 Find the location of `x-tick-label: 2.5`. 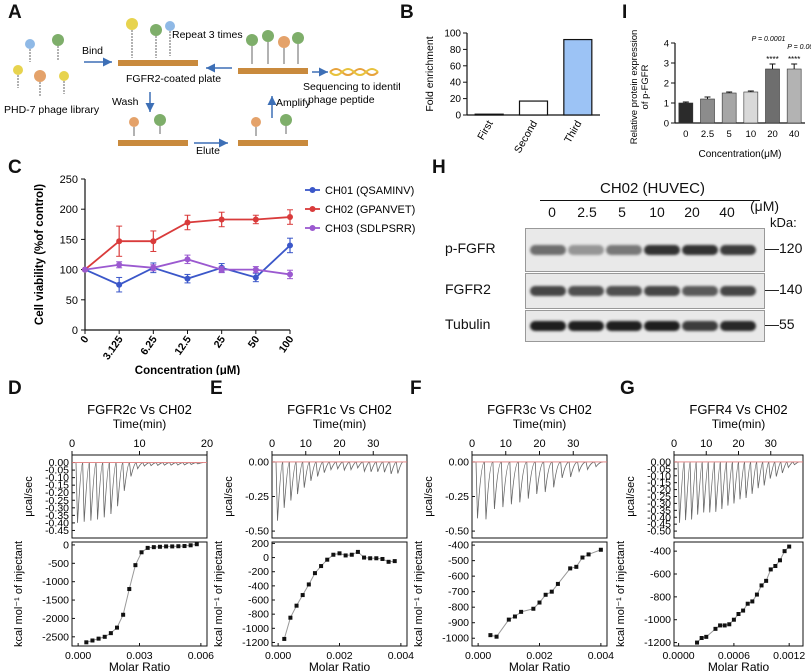

x-tick-label: 2.5 is located at coordinates (707, 134).